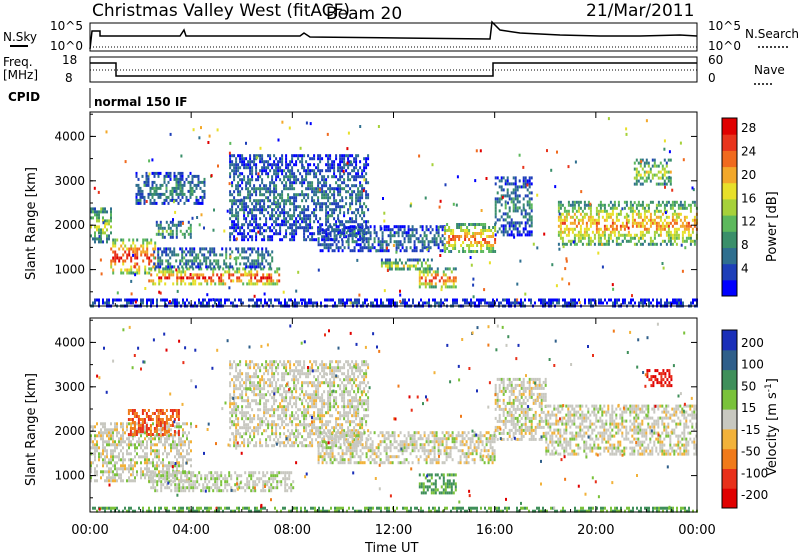 Image resolution: width=800 pixels, height=554 pixels. I want to click on nsky-tick-bottom: 10^0, so click(66, 46).